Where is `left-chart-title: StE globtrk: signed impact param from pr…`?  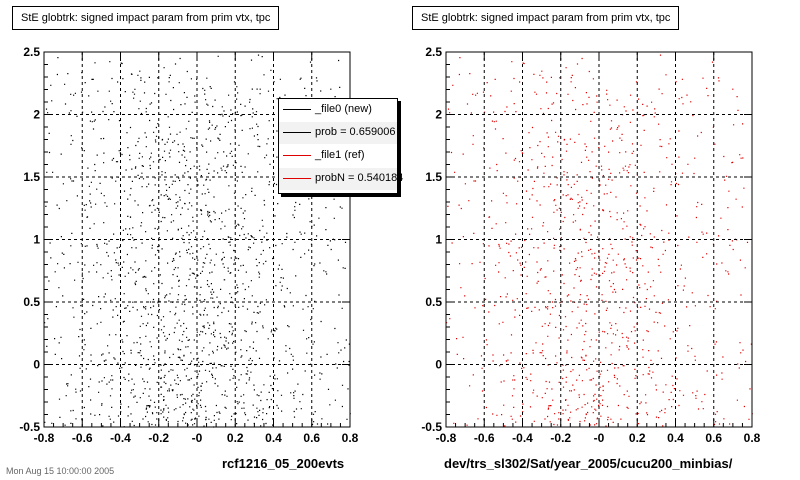 left-chart-title: StE globtrk: signed impact param from pr… is located at coordinates (146, 18).